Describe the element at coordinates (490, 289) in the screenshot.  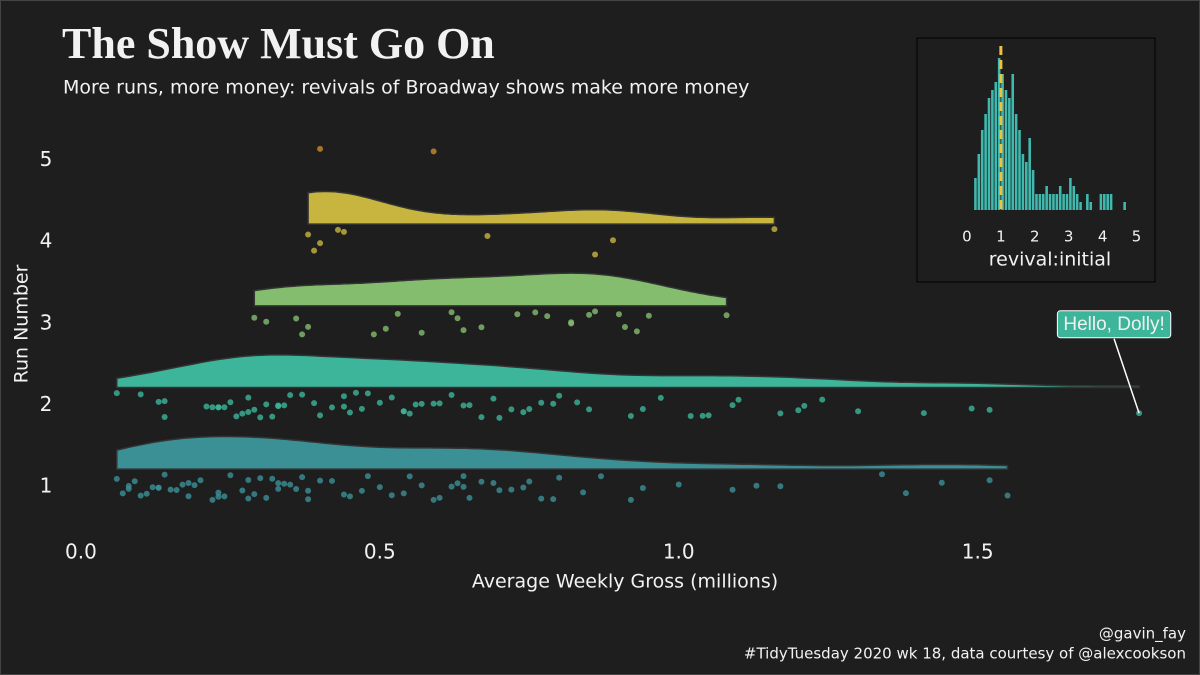
I see `density` at that location.